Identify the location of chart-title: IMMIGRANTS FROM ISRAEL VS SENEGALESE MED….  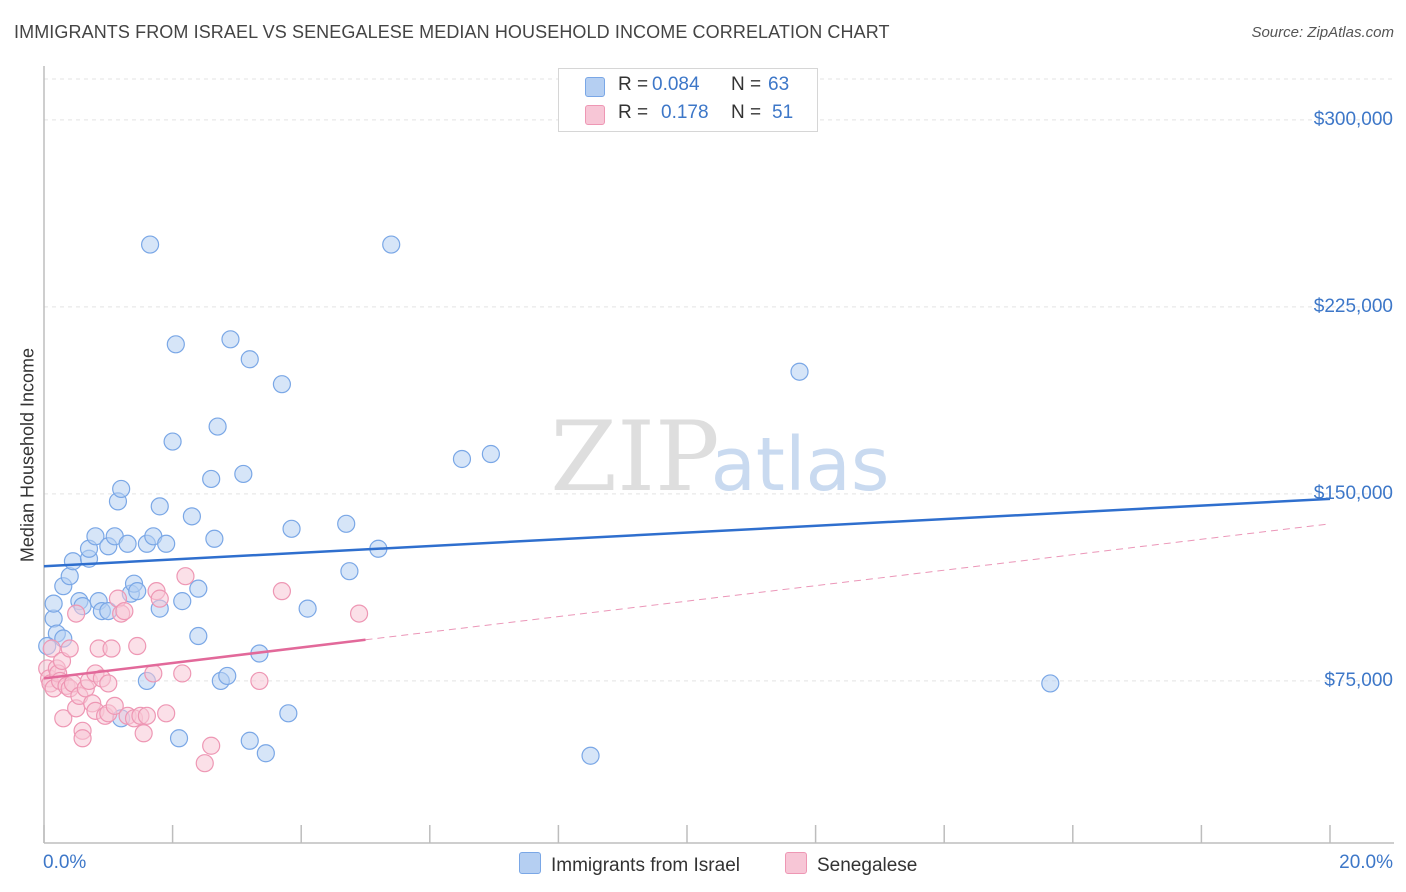
(452, 32).